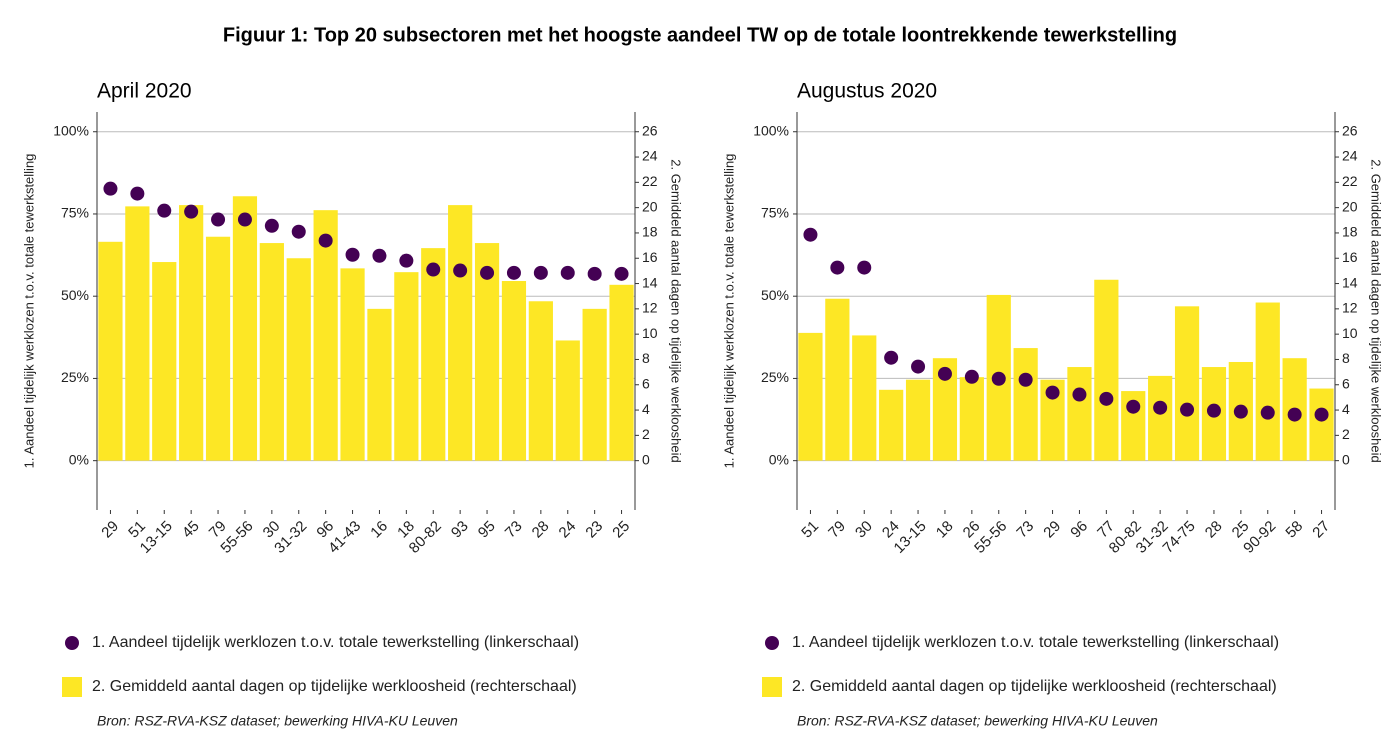 The width and height of the screenshot is (1400, 740). I want to click on x-tick-label: 16, so click(379, 530).